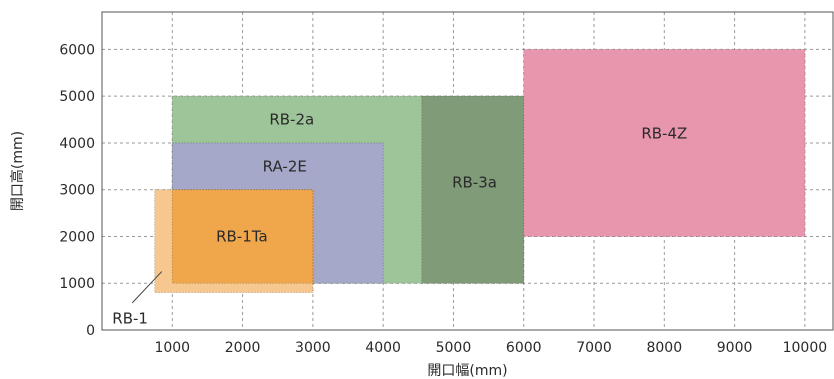  I want to click on x-tick-6000: 6000, so click(524, 348).